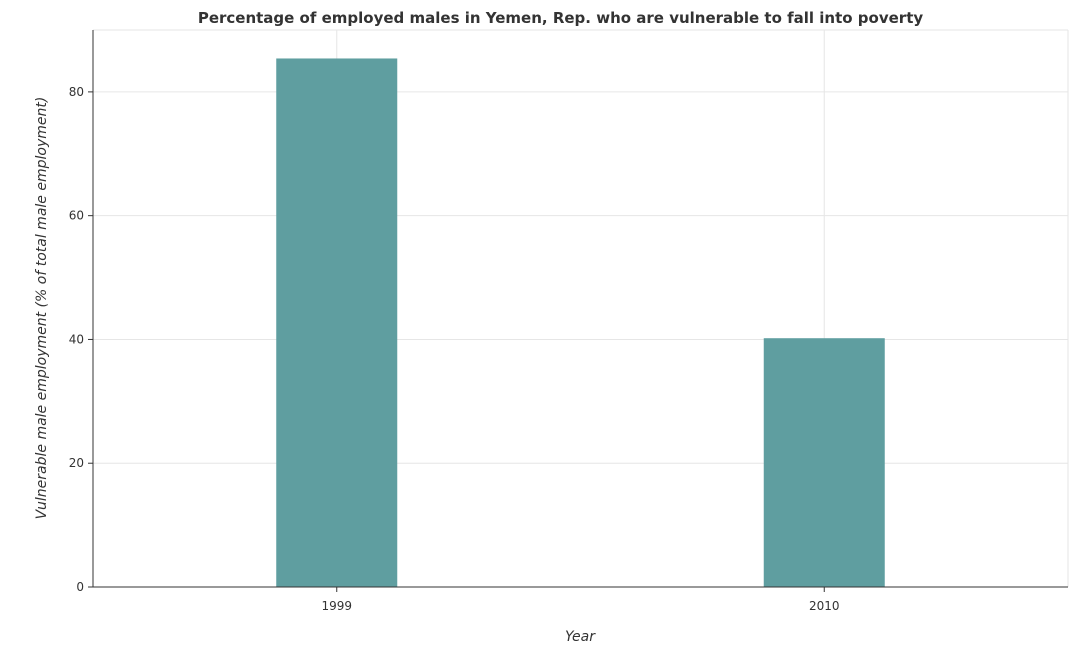 The image size is (1073, 650). Describe the element at coordinates (80, 587) in the screenshot. I see `y-tick-label: 0` at that location.